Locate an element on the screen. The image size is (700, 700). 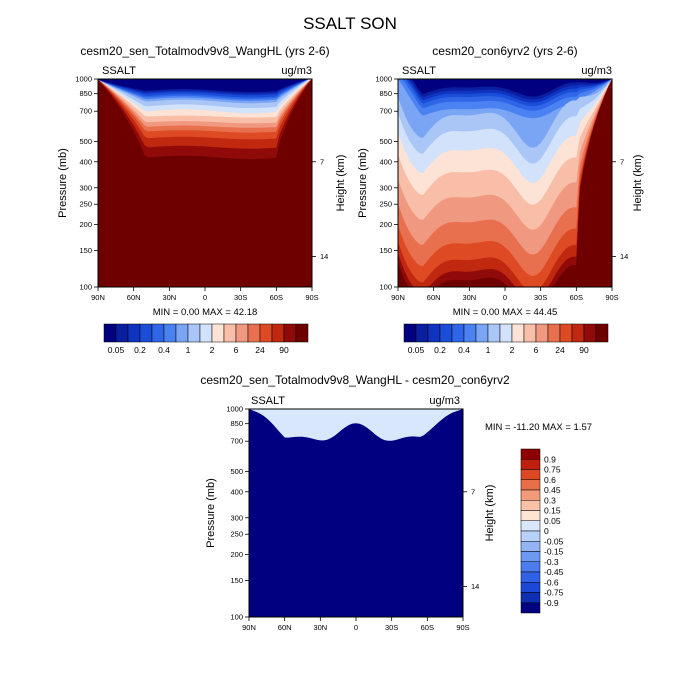
panel-3-y-axis-label: Pressure (mb) is located at coordinates (211, 513).